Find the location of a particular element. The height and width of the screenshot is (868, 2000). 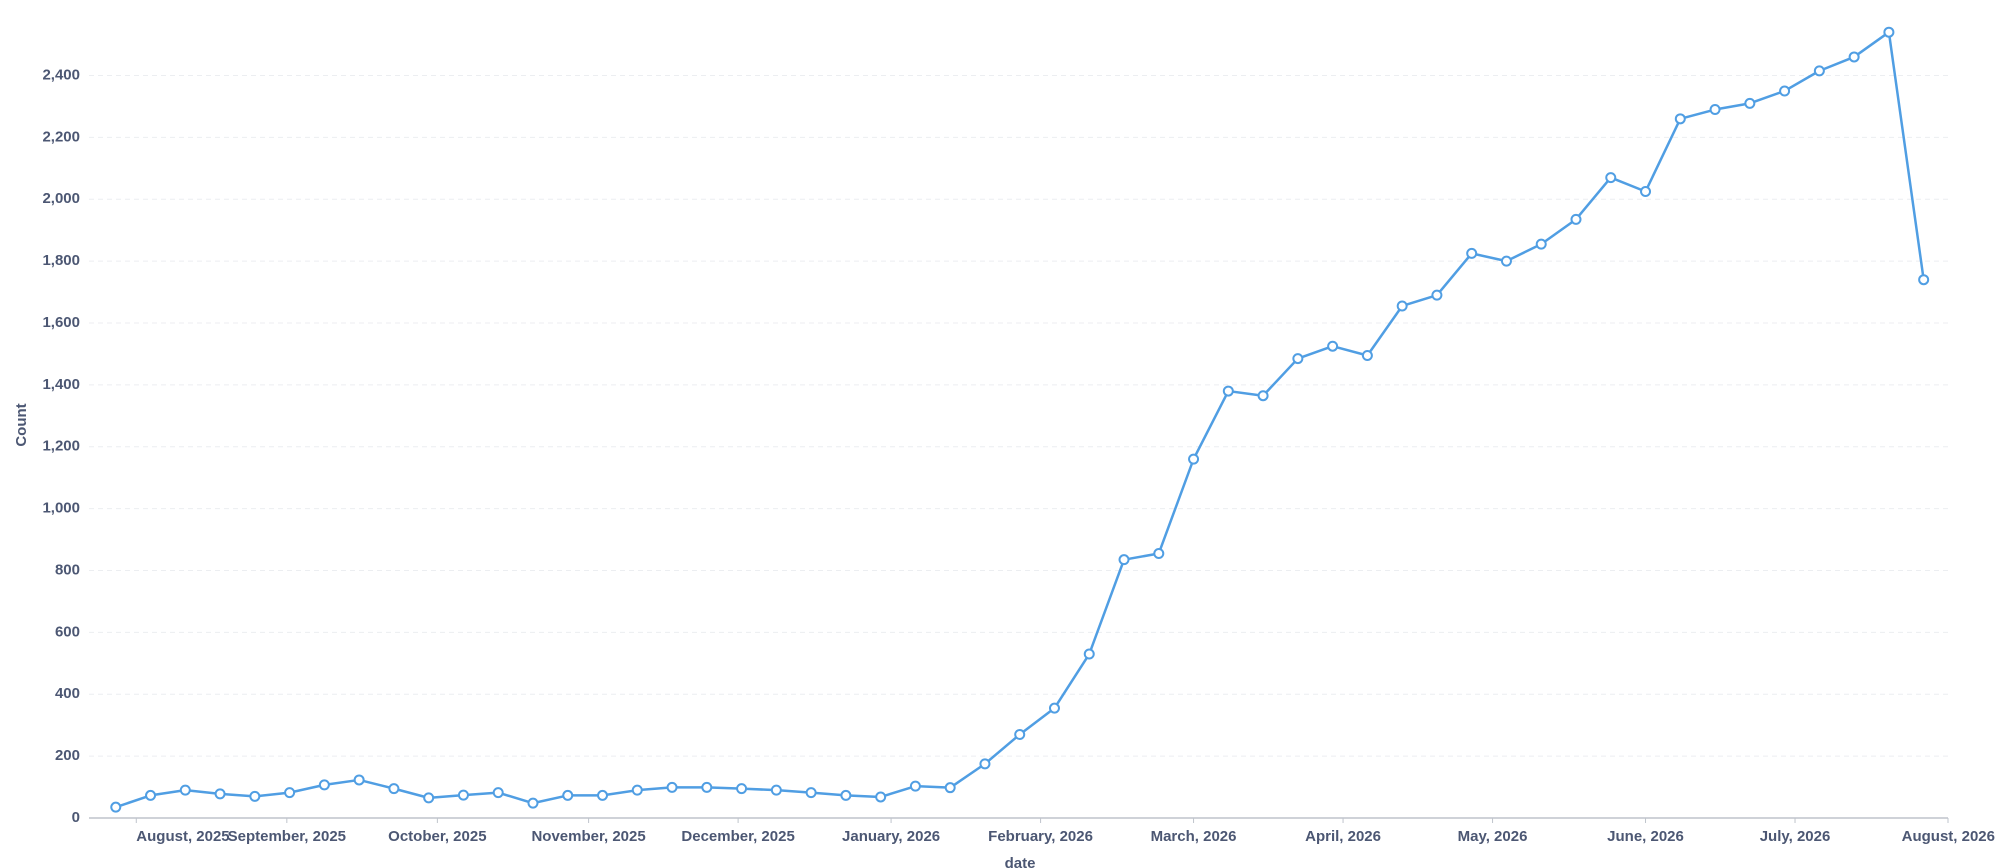

y-tick-label: 800 is located at coordinates (67, 569).